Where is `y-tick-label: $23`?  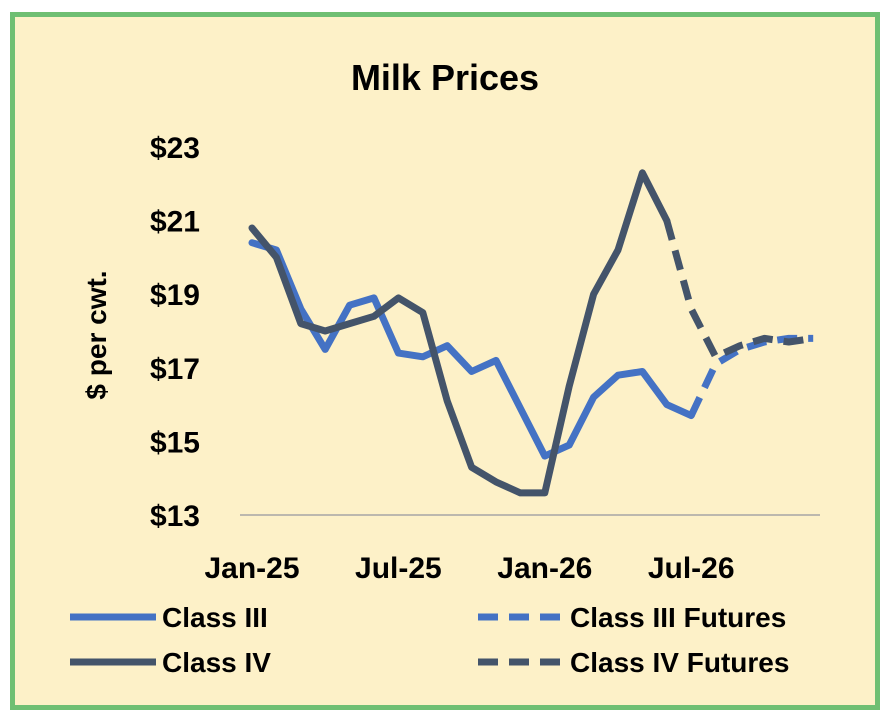
y-tick-label: $23 is located at coordinates (175, 148).